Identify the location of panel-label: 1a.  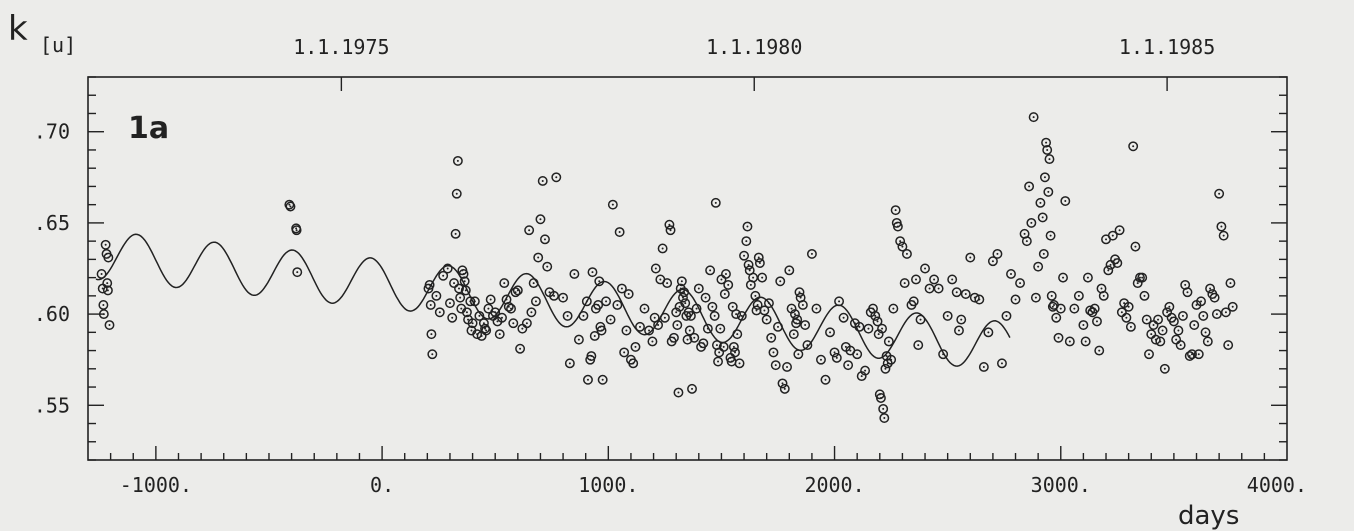
(148, 128).